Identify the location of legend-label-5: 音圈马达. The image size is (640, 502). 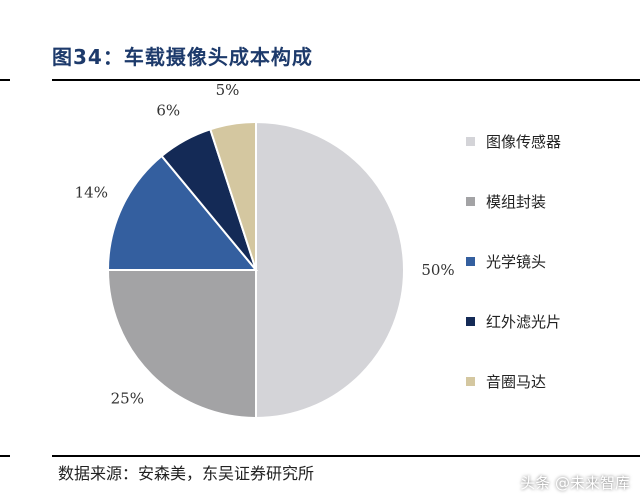
(516, 382).